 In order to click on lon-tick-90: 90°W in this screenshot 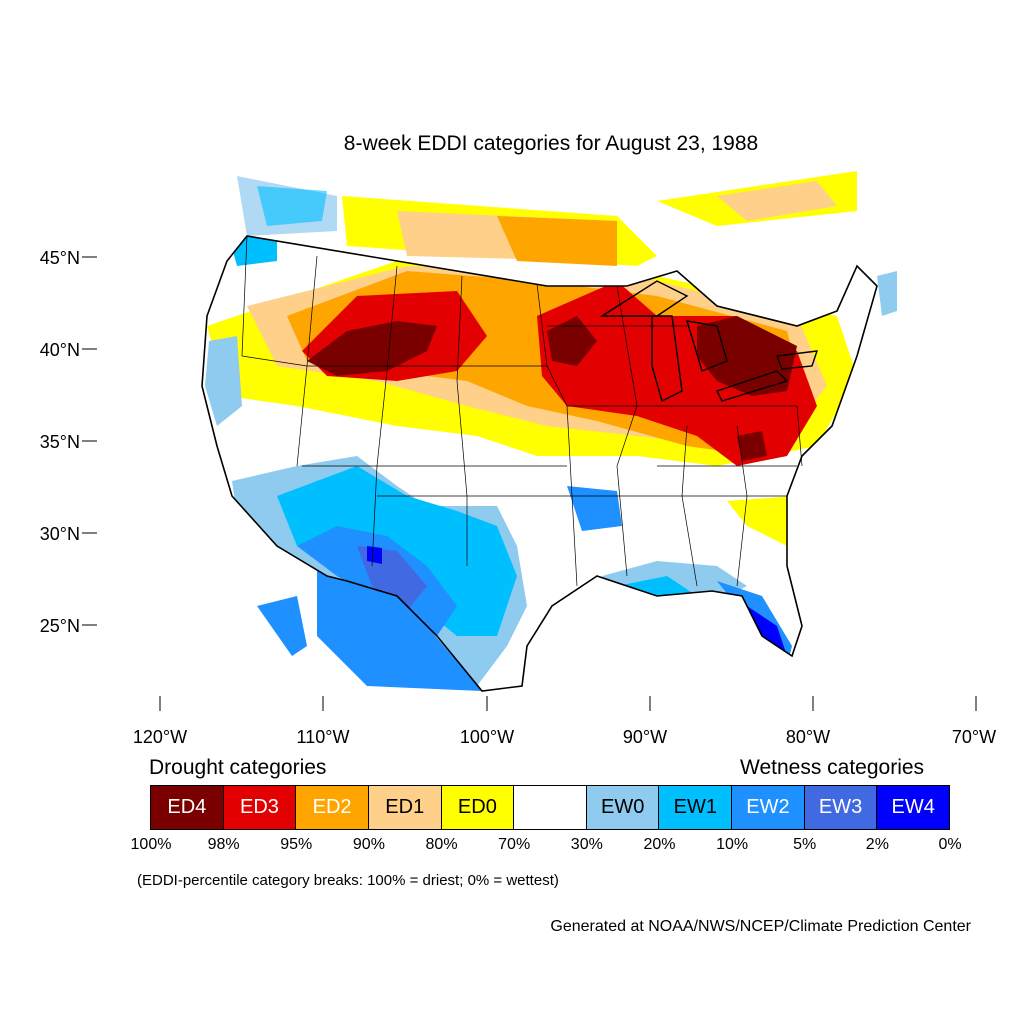, I will do `click(645, 737)`.